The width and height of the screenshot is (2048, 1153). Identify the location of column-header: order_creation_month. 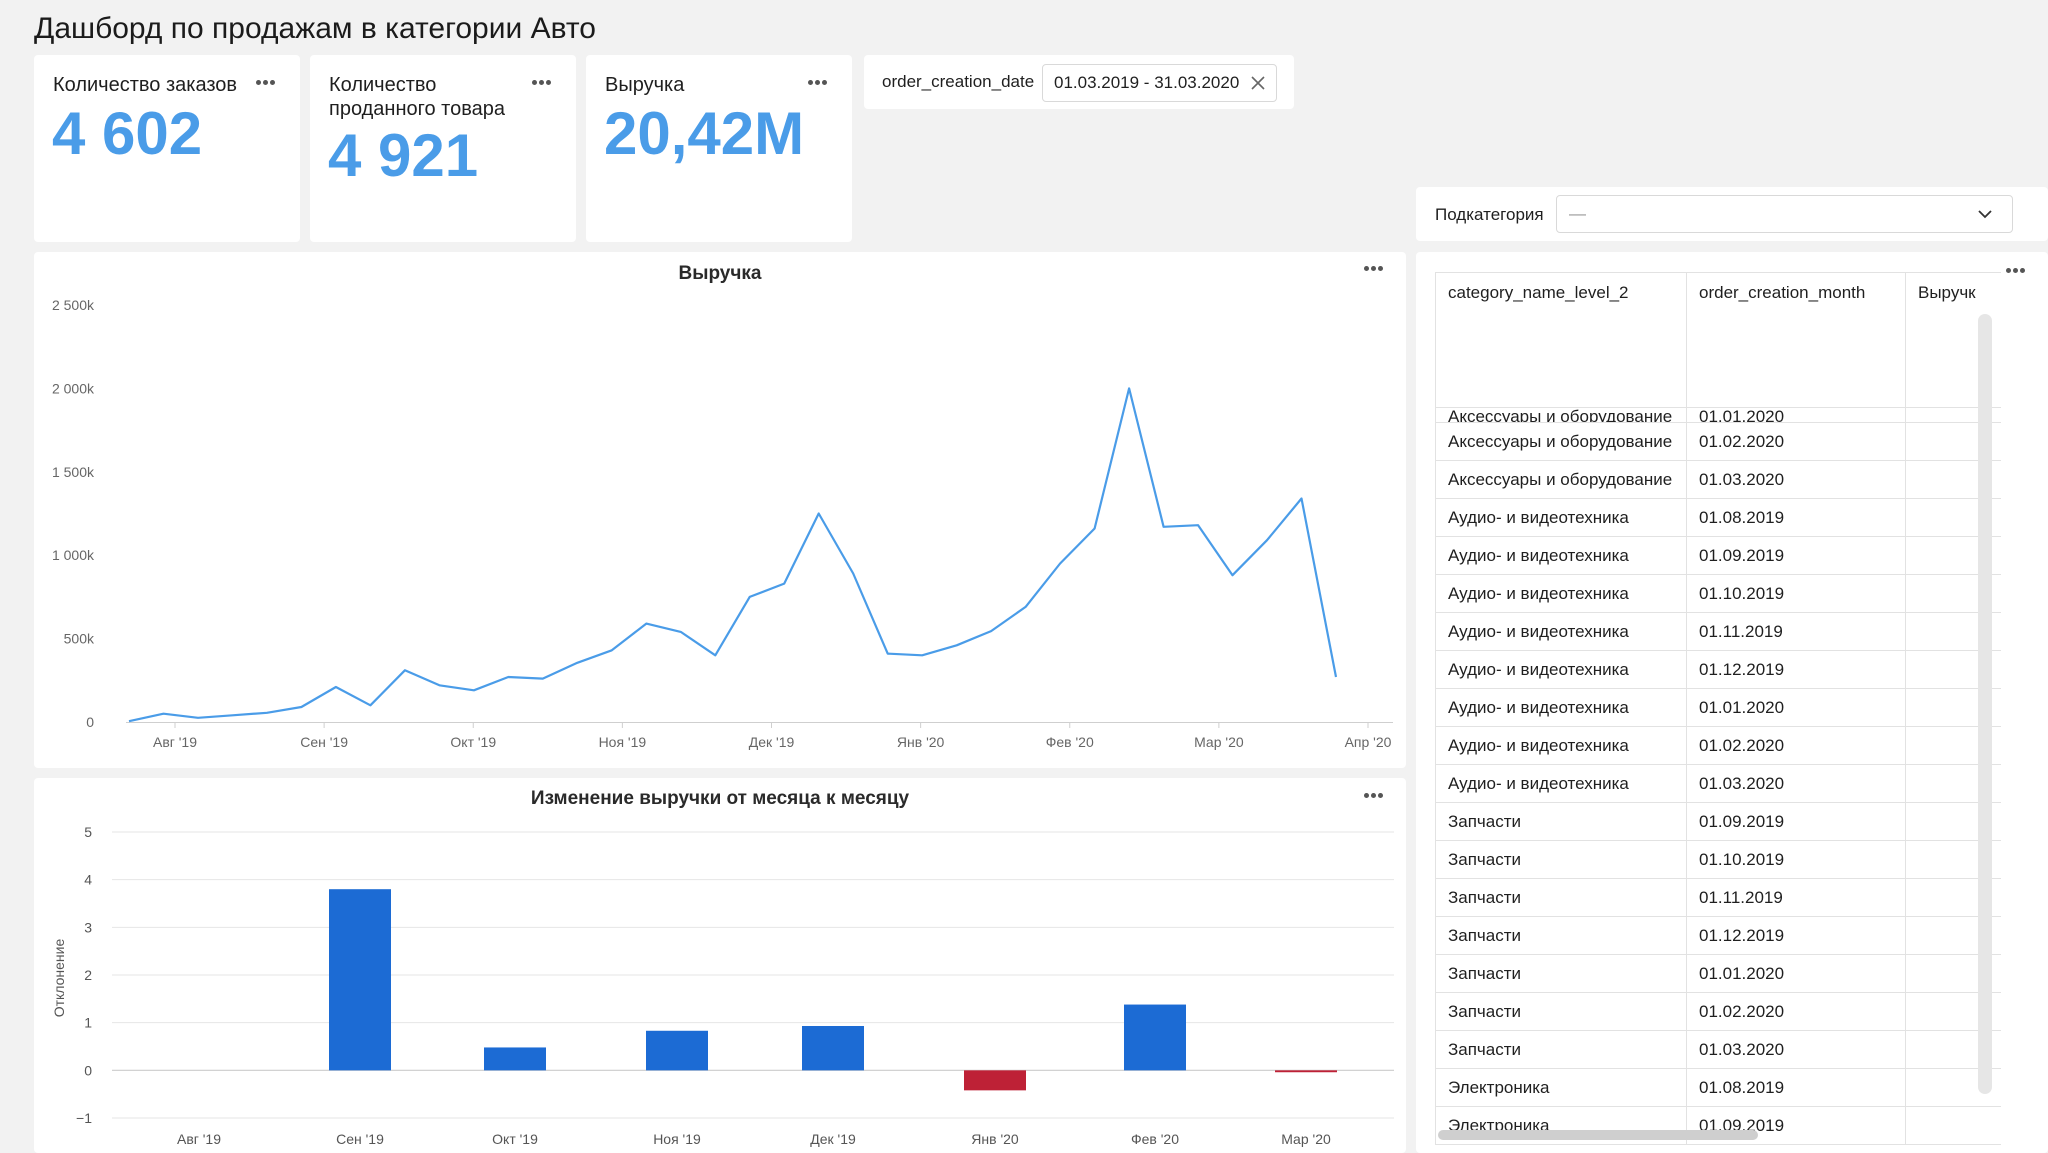
(1796, 340).